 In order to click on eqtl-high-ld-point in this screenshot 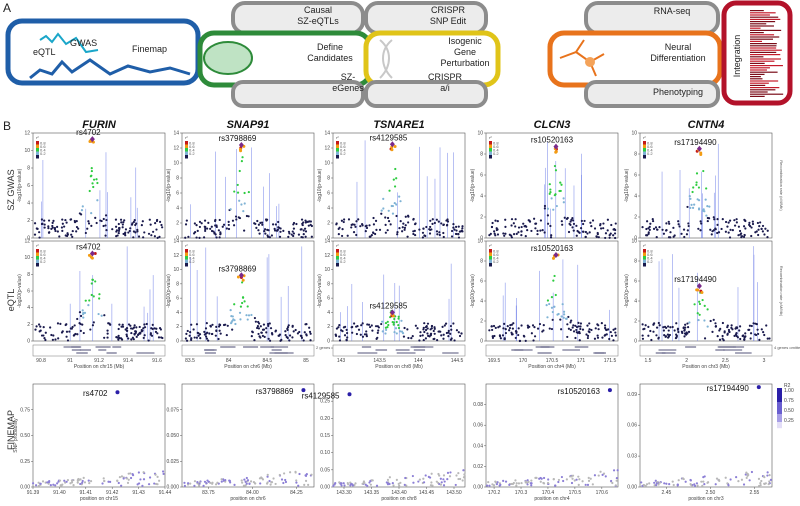, I will do `click(95, 254)`.